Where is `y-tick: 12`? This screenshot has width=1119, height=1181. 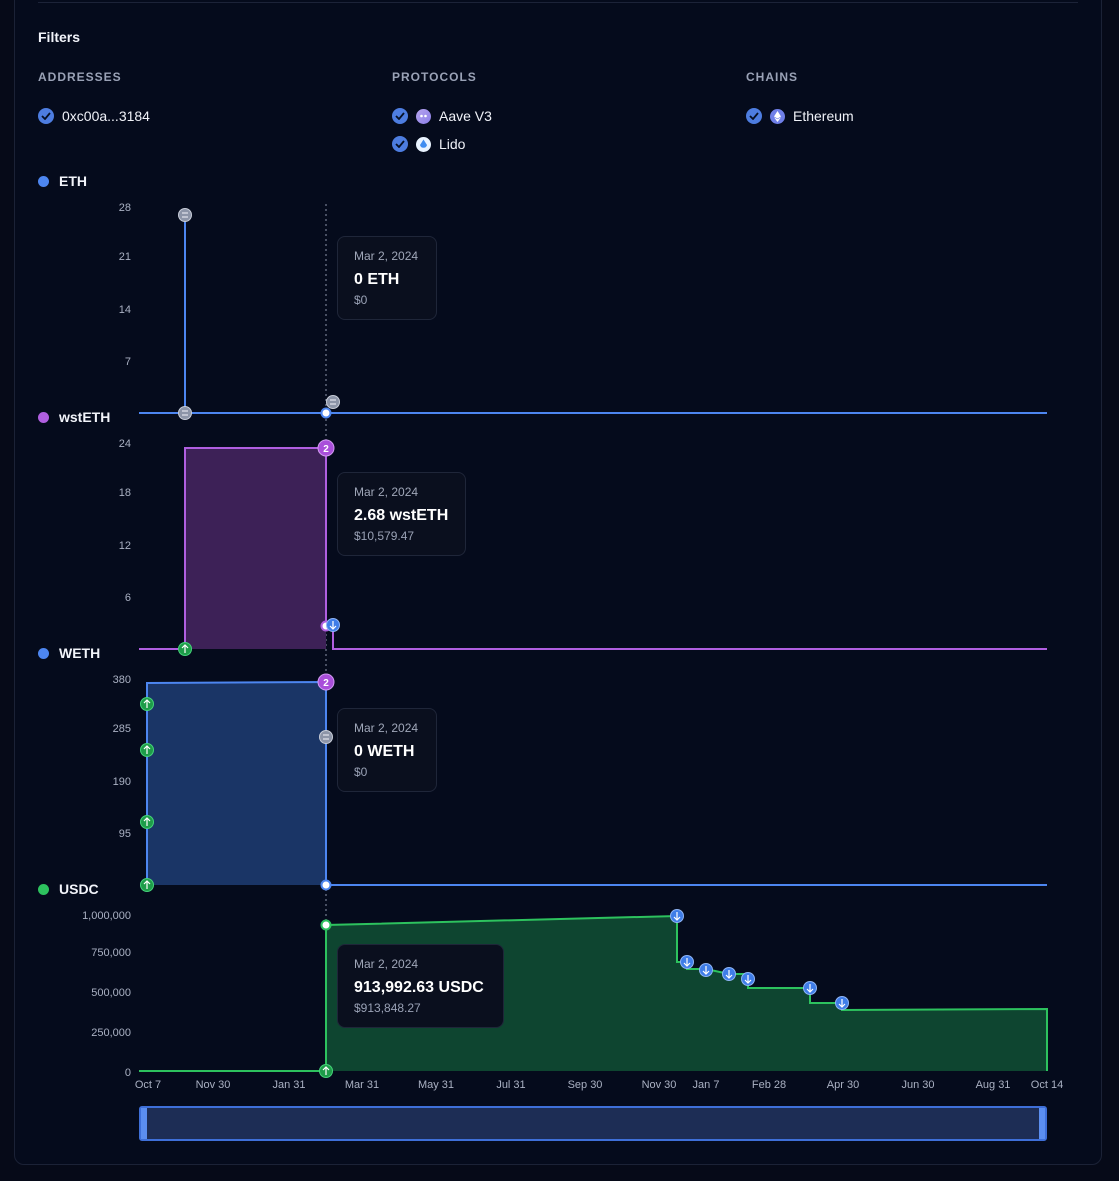
y-tick: 12 is located at coordinates (125, 546).